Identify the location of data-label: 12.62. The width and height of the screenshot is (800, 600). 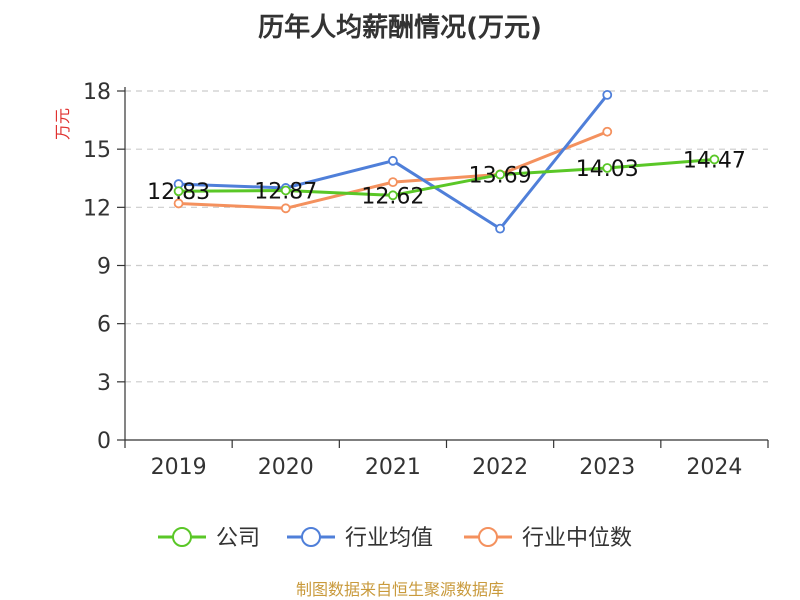
(392, 196).